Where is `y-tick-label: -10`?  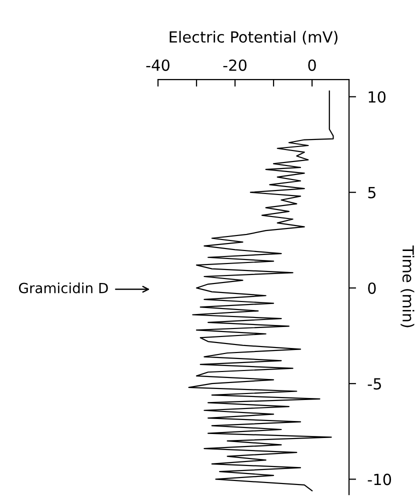
y-tick-label: -10 is located at coordinates (380, 480).